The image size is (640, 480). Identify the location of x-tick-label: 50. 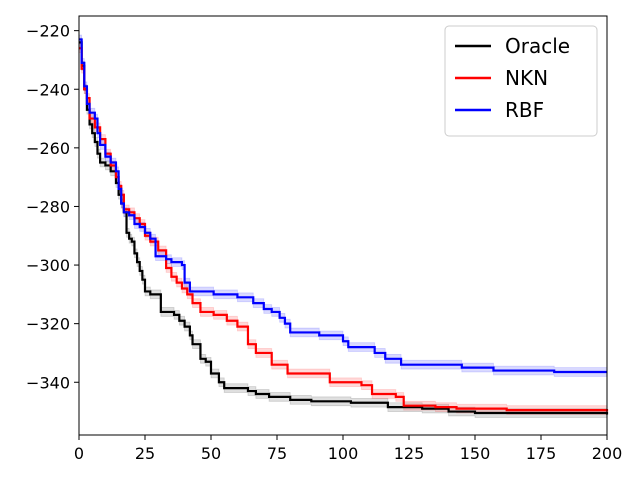
(211, 453).